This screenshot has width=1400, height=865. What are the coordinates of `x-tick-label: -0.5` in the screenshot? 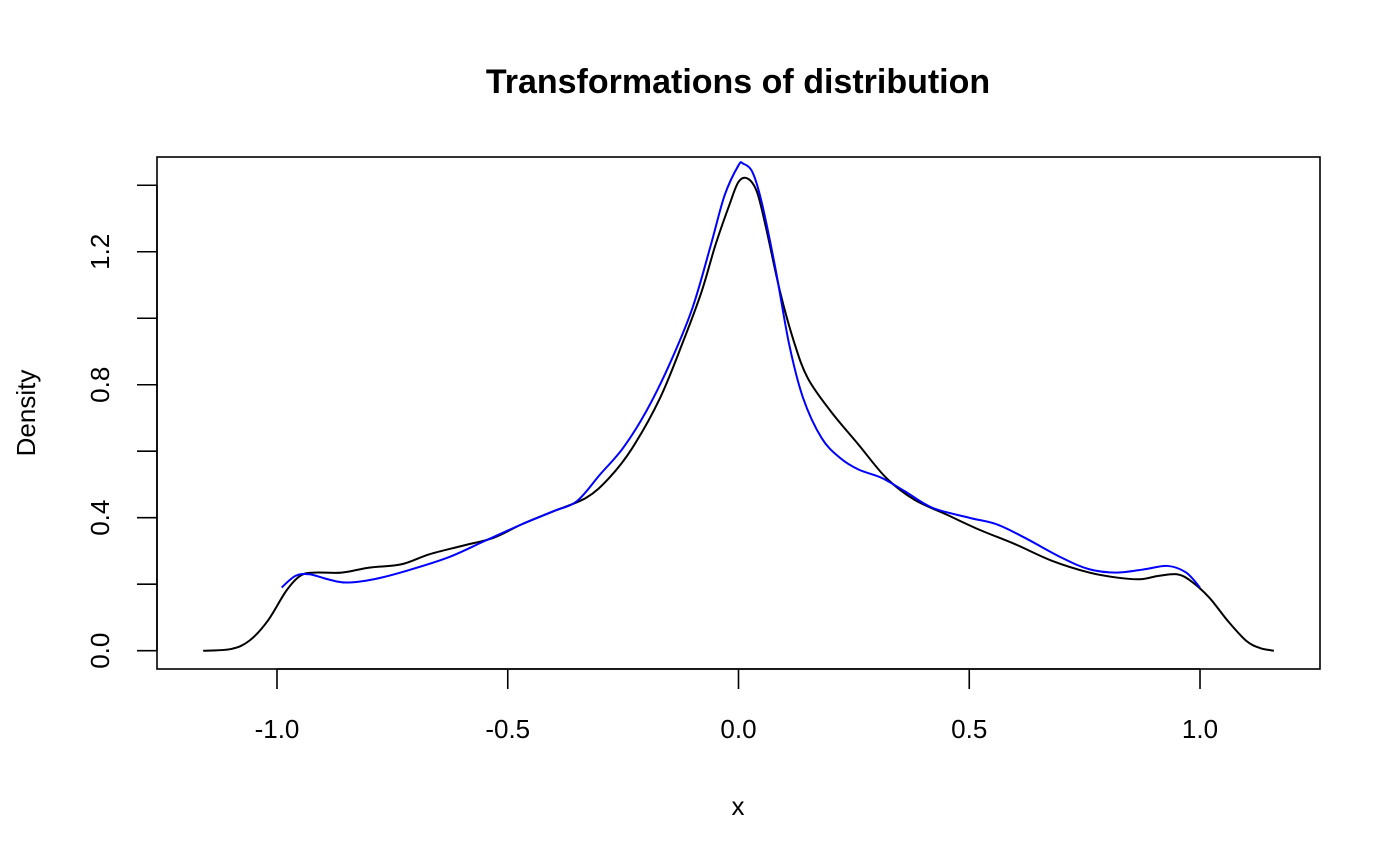 It's located at (507, 729).